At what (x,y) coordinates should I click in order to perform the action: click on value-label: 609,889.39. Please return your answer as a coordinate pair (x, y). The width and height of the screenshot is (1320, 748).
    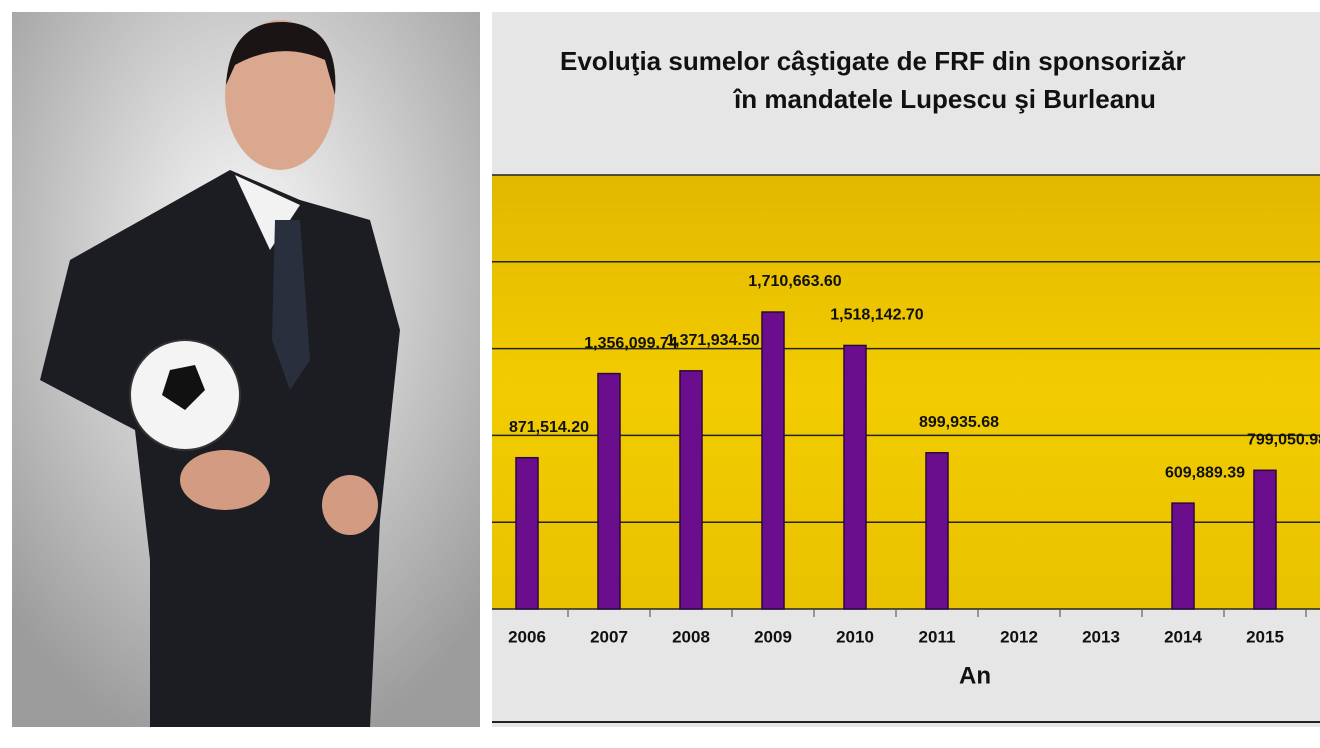
    Looking at the image, I should click on (1205, 472).